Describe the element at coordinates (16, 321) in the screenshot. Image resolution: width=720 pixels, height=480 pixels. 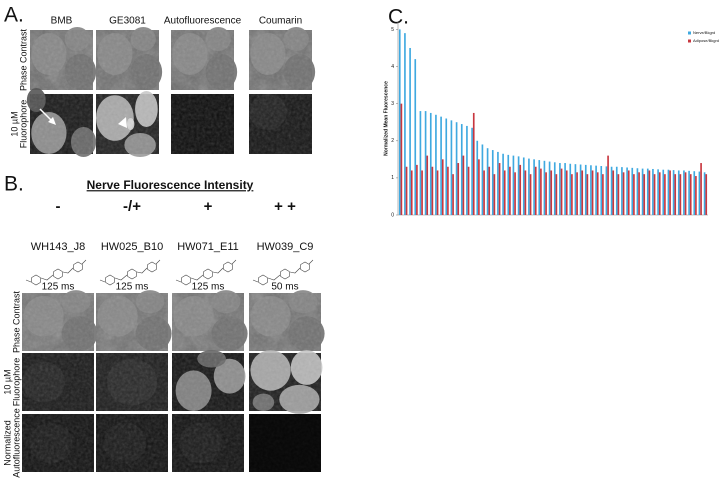
I see `row-label: Phase Contrast` at that location.